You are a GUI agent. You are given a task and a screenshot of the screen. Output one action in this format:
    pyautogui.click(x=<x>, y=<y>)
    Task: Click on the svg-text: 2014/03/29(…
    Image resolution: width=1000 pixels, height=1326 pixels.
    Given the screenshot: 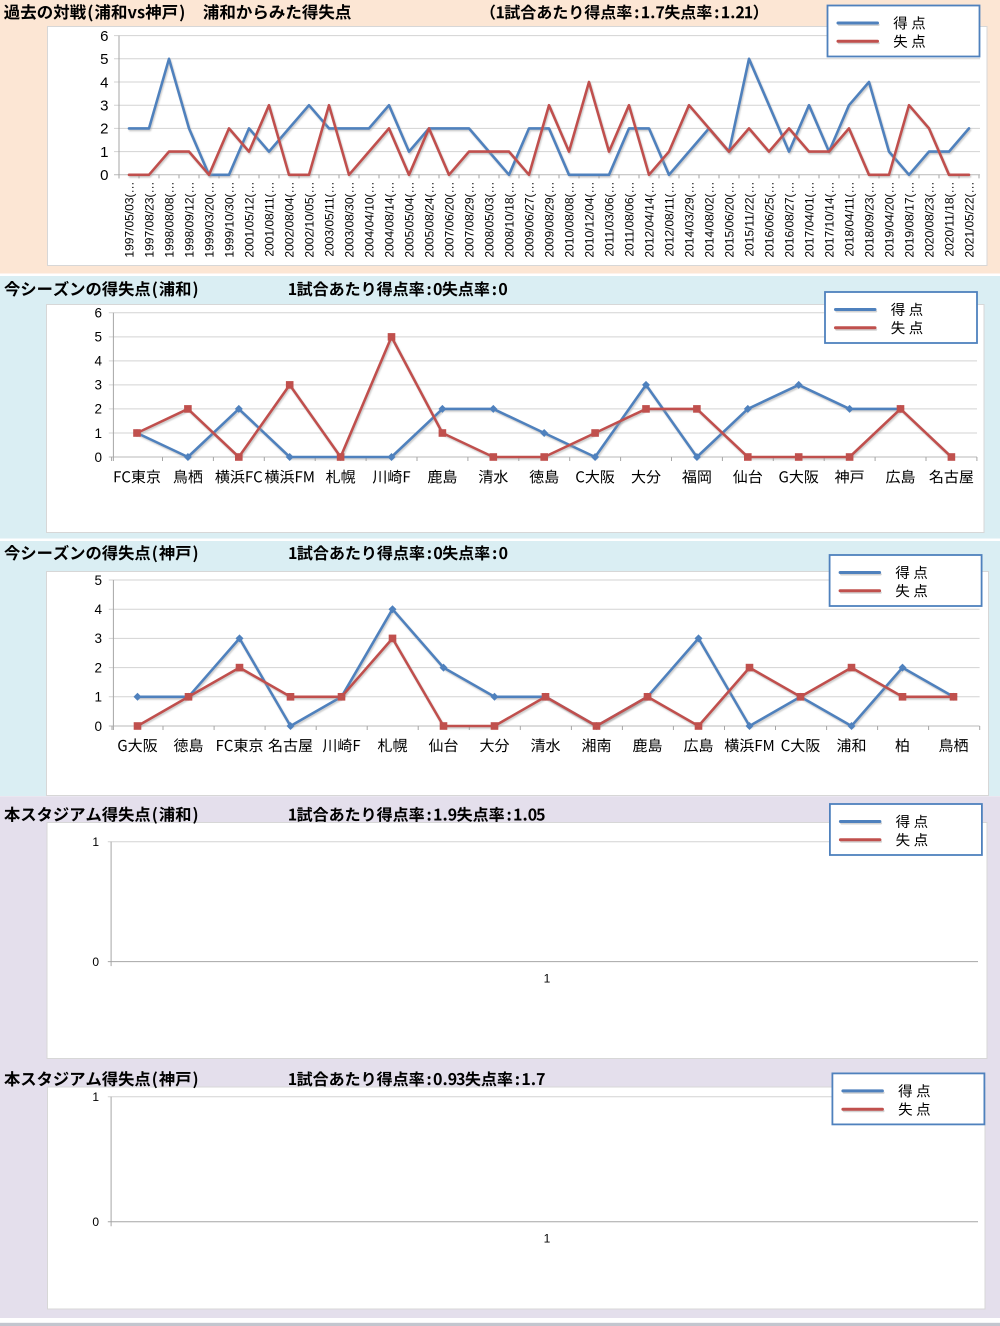 What is the action you would take?
    pyautogui.click(x=689, y=220)
    